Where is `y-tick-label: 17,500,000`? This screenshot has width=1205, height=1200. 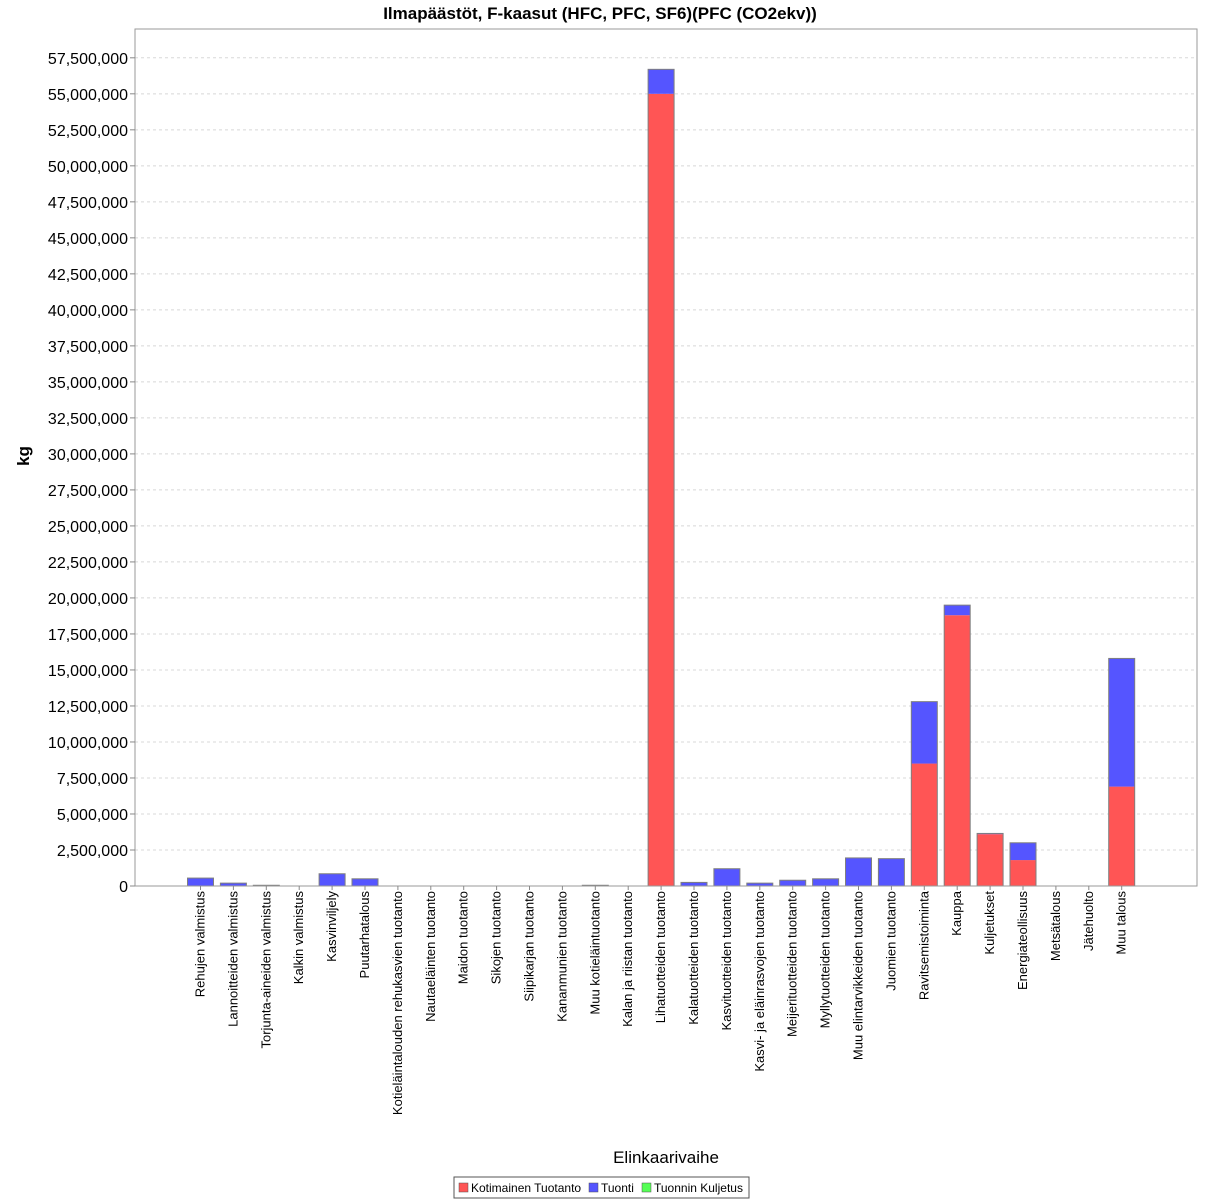 y-tick-label: 17,500,000 is located at coordinates (88, 635).